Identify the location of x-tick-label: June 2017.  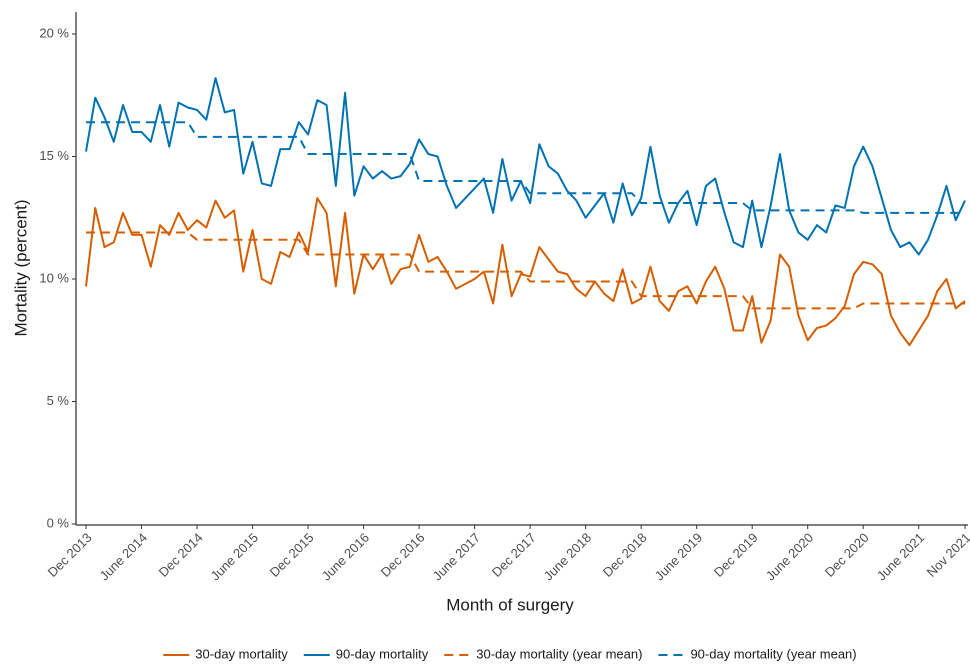
(457, 557).